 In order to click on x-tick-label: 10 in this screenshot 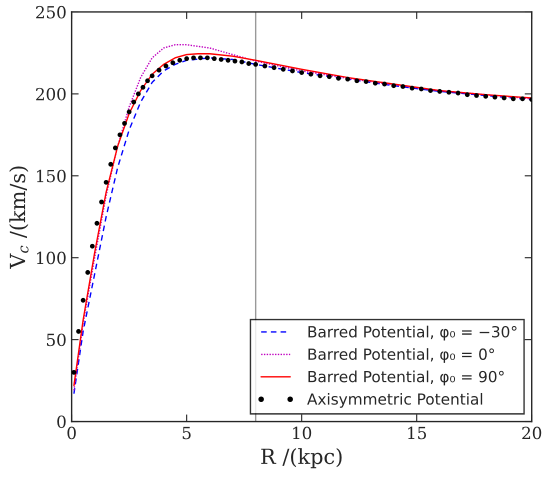, I will do `click(302, 433)`.